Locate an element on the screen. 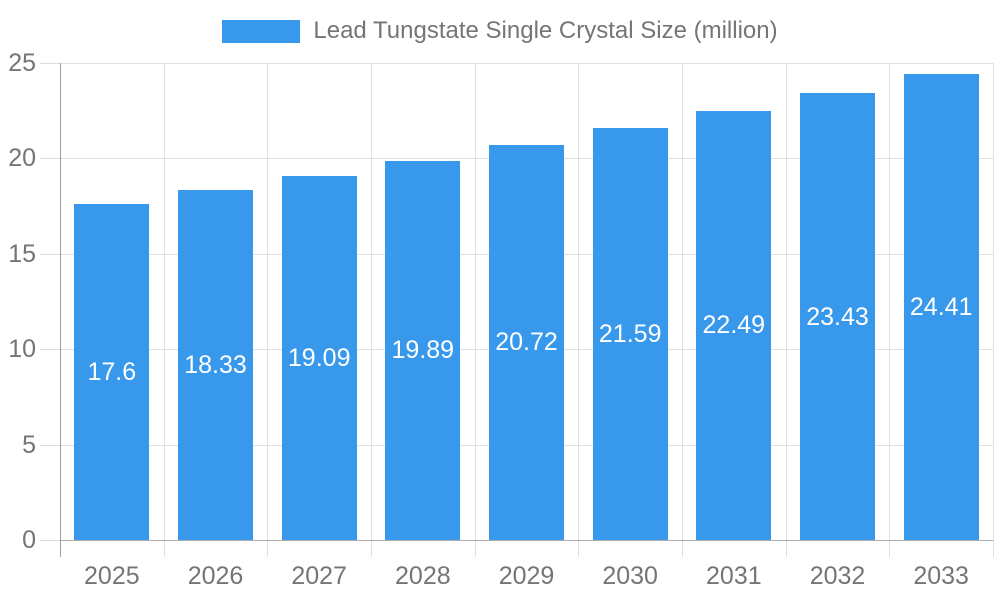 This screenshot has height=600, width=1000. bar-value-label: 19.09 is located at coordinates (319, 357).